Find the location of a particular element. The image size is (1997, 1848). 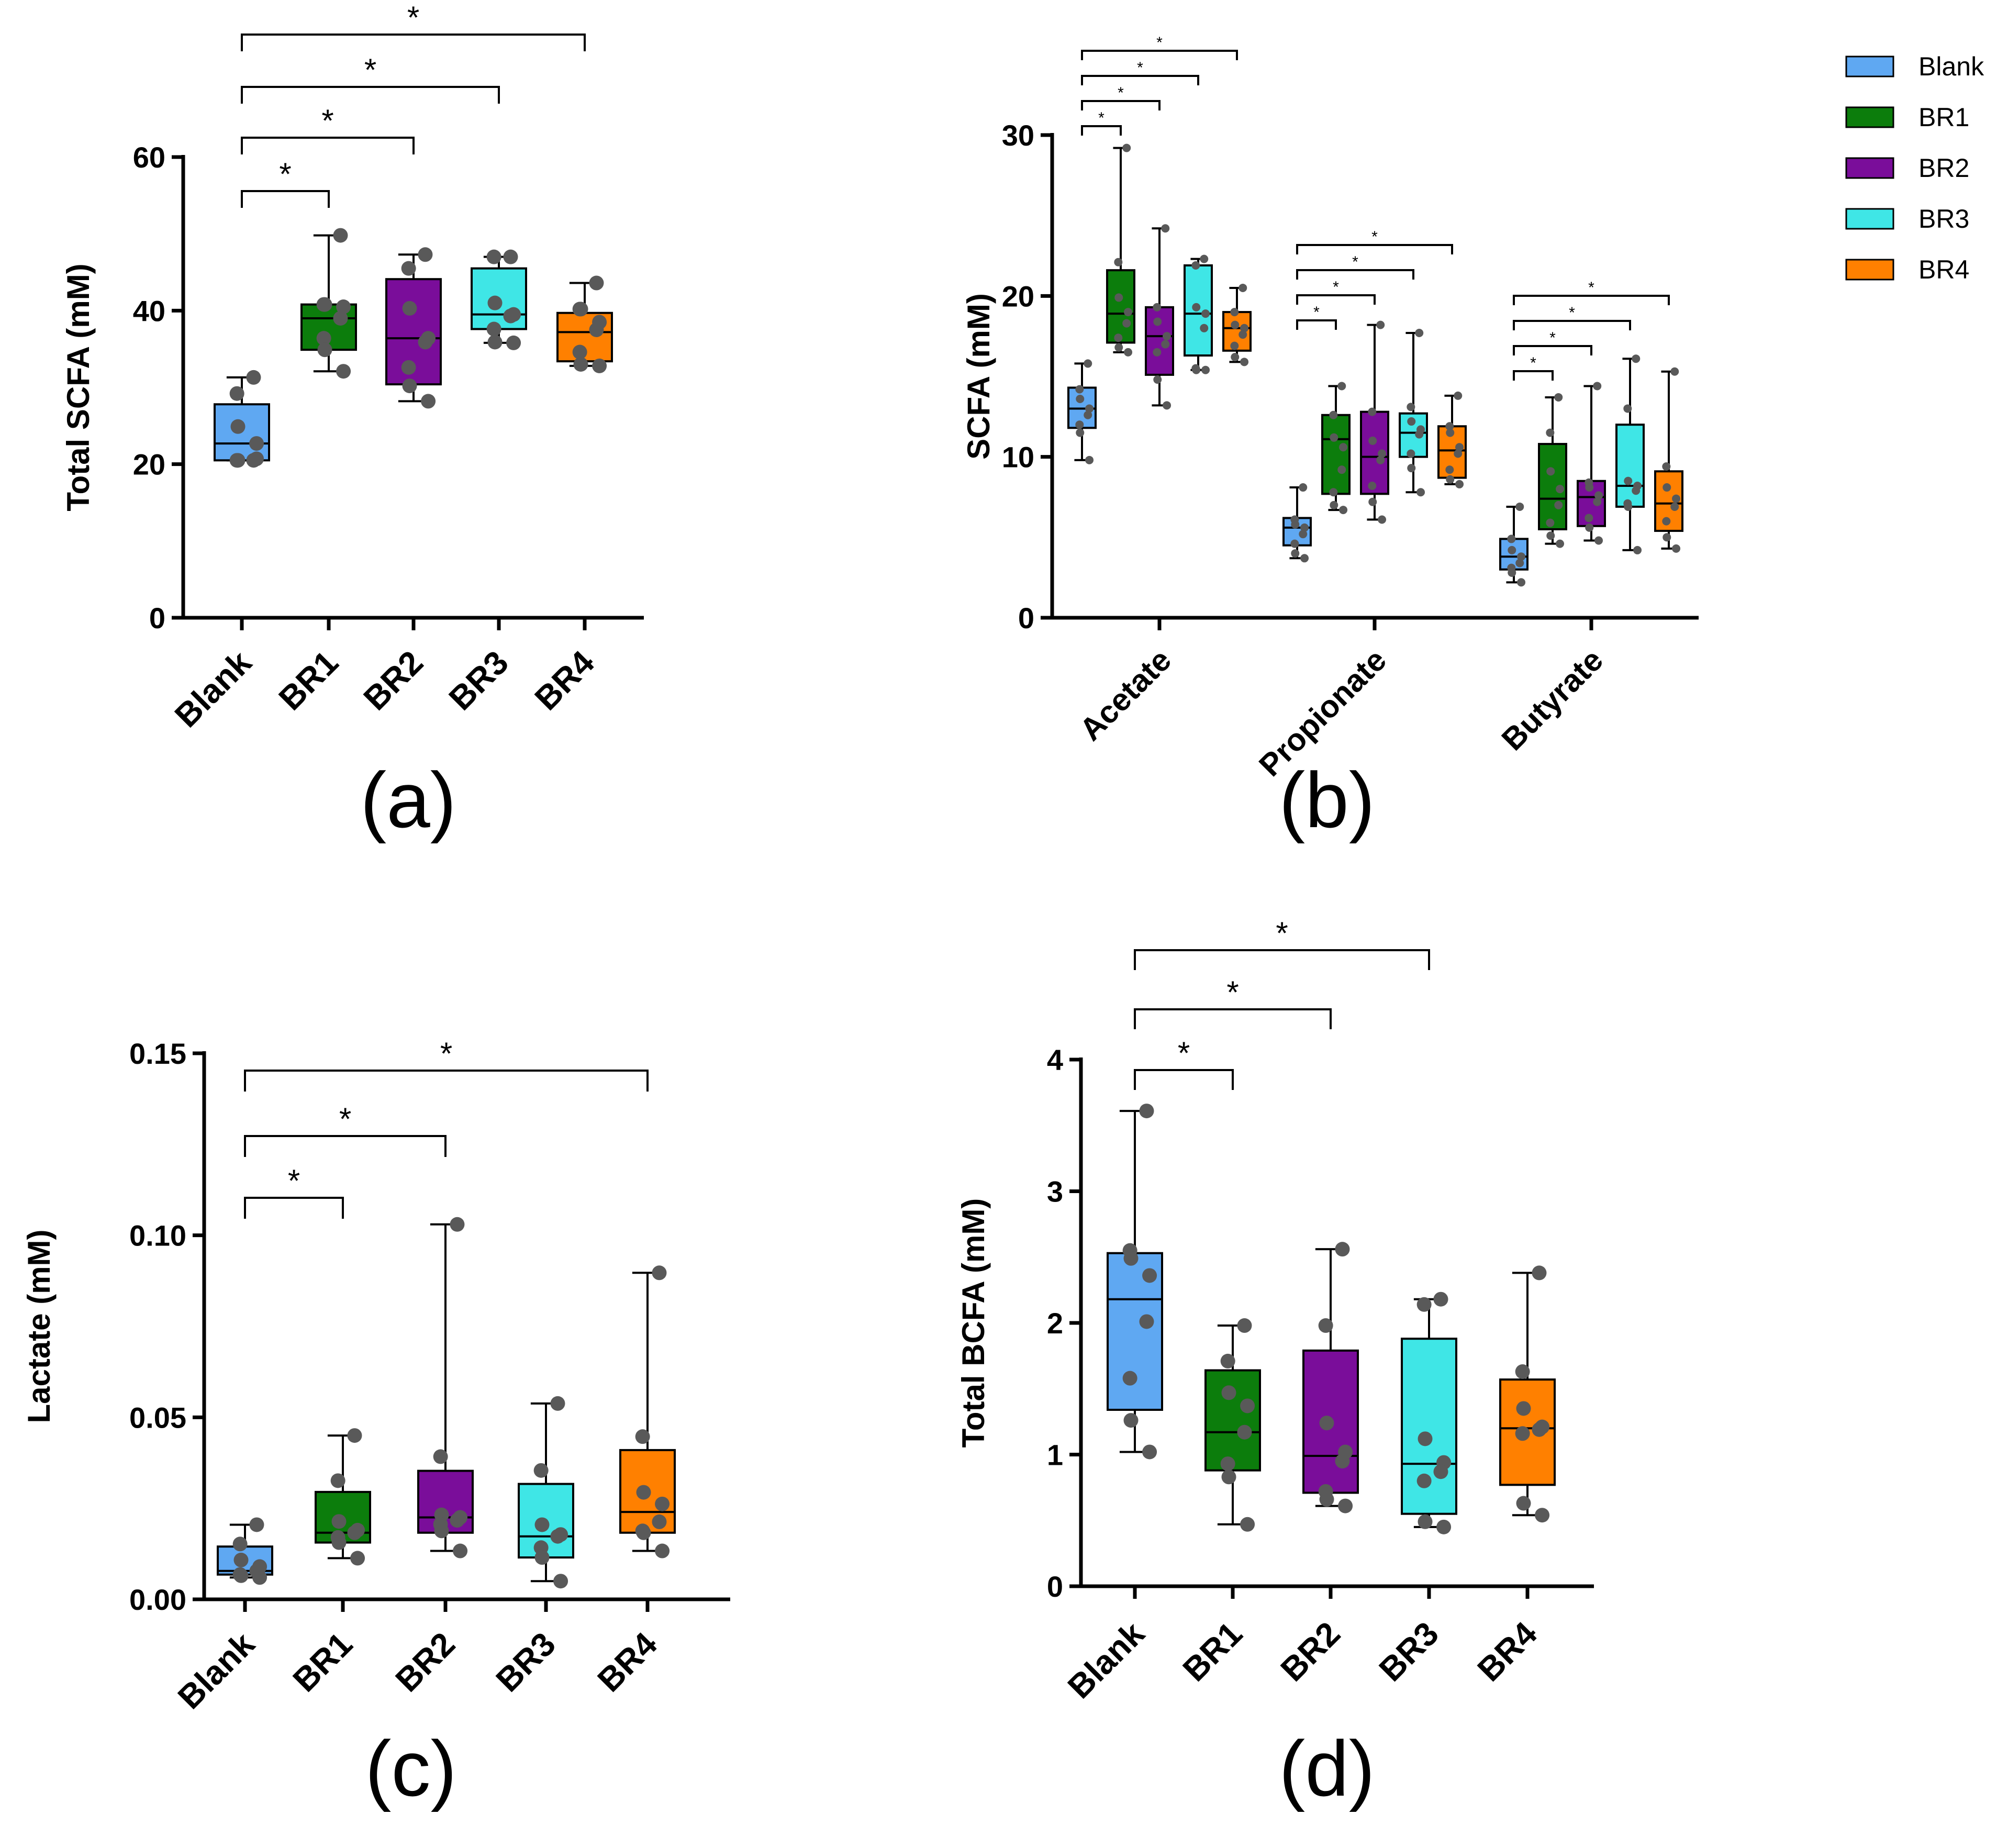

x-tick-label: BR4 is located at coordinates (564, 680).